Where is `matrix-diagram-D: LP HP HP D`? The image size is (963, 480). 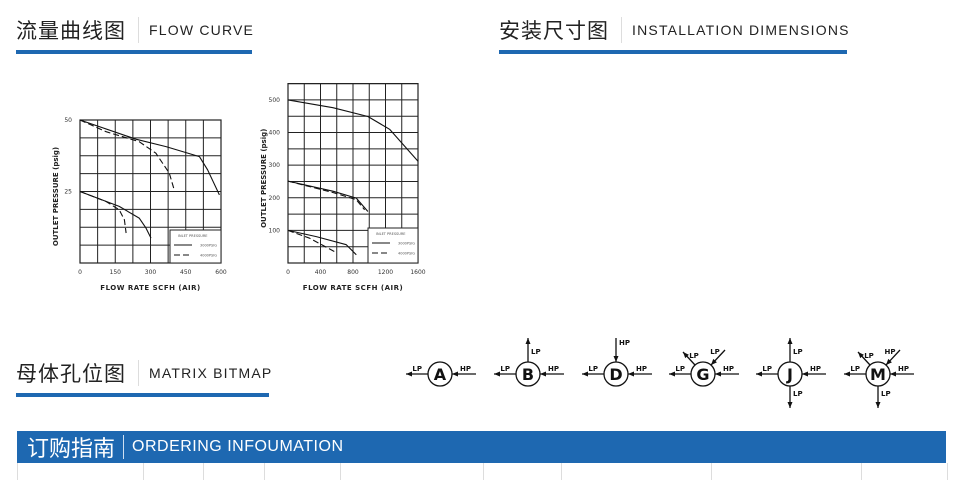
matrix-diagram-D: LP HP HP D is located at coordinates (617, 362).